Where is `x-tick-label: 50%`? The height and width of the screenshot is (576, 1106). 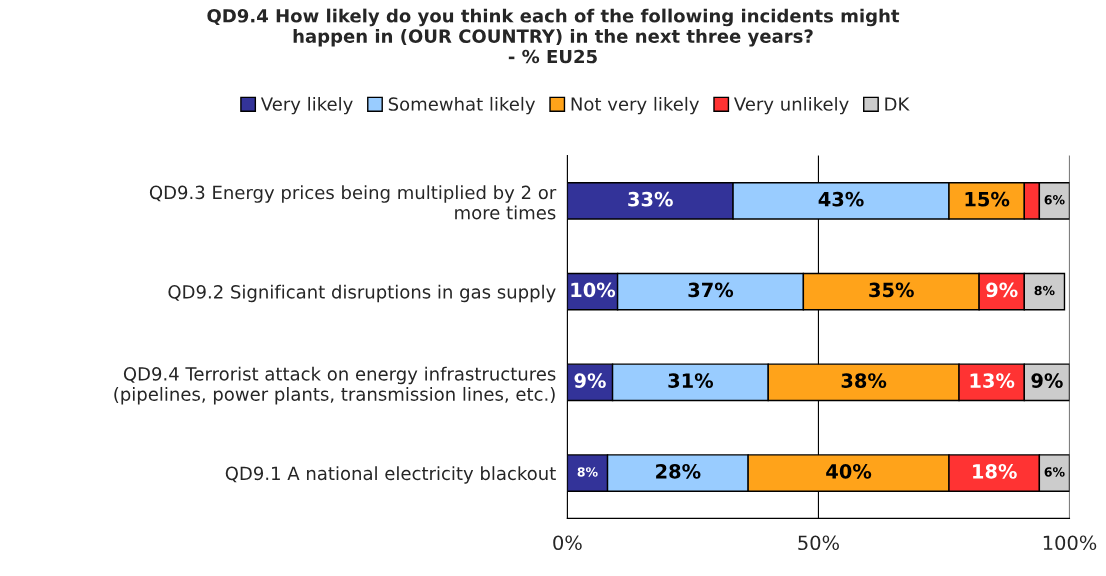 x-tick-label: 50% is located at coordinates (818, 543).